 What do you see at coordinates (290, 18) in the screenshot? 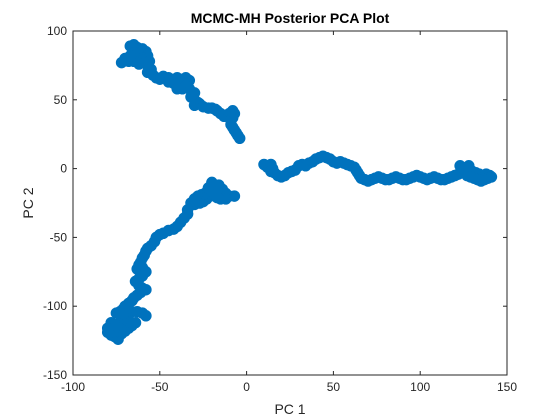
I see `chart-title: MCMC-MH Posterior PCA Plot` at bounding box center [290, 18].